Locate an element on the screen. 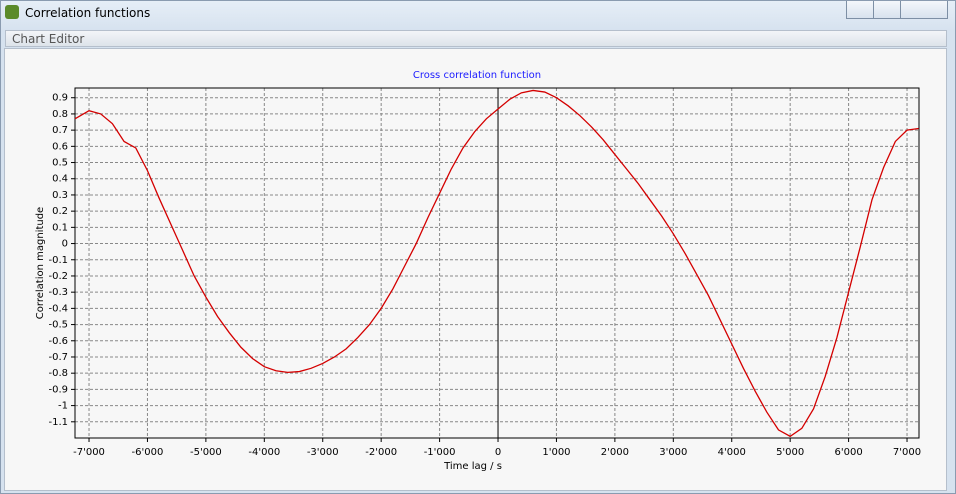 This screenshot has width=956, height=494. x-tick-label: -4'000 is located at coordinates (264, 452).